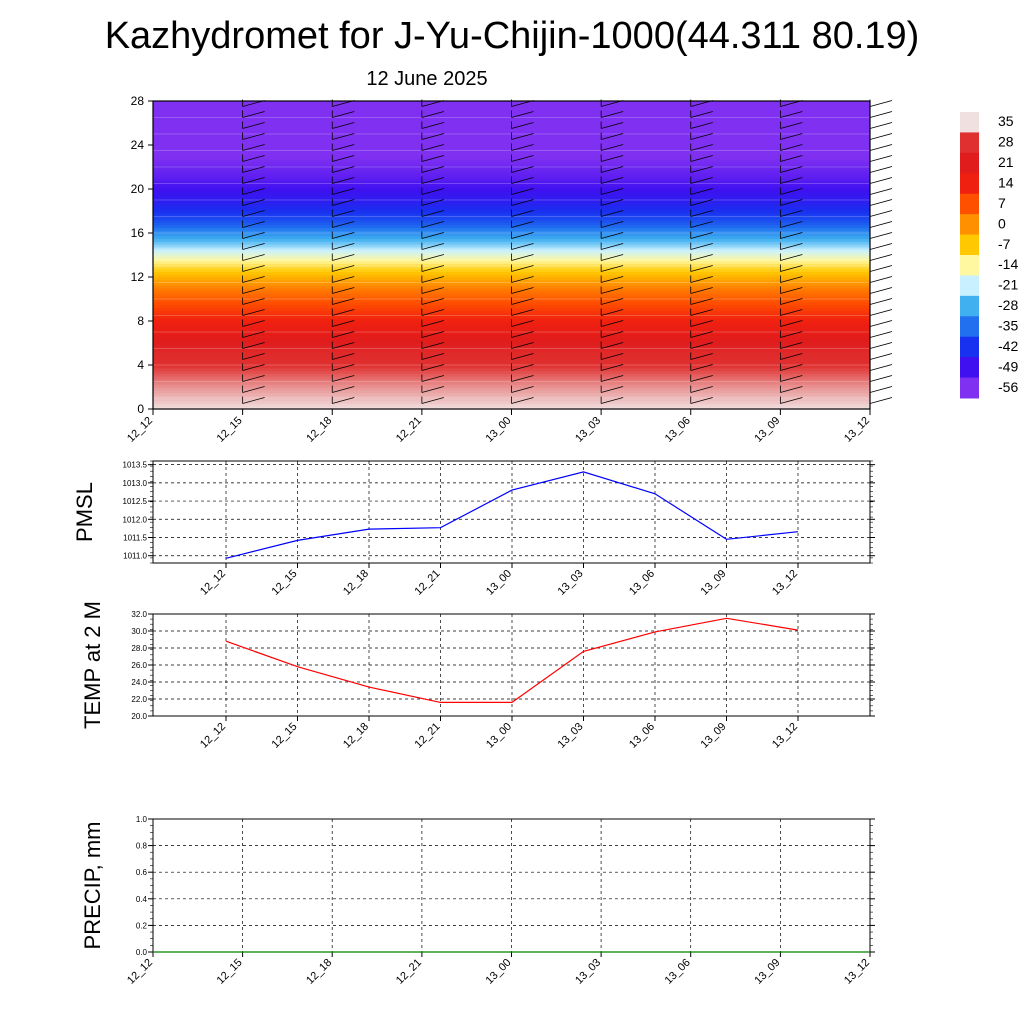  What do you see at coordinates (138, 189) in the screenshot?
I see `y-tick-label: 20` at bounding box center [138, 189].